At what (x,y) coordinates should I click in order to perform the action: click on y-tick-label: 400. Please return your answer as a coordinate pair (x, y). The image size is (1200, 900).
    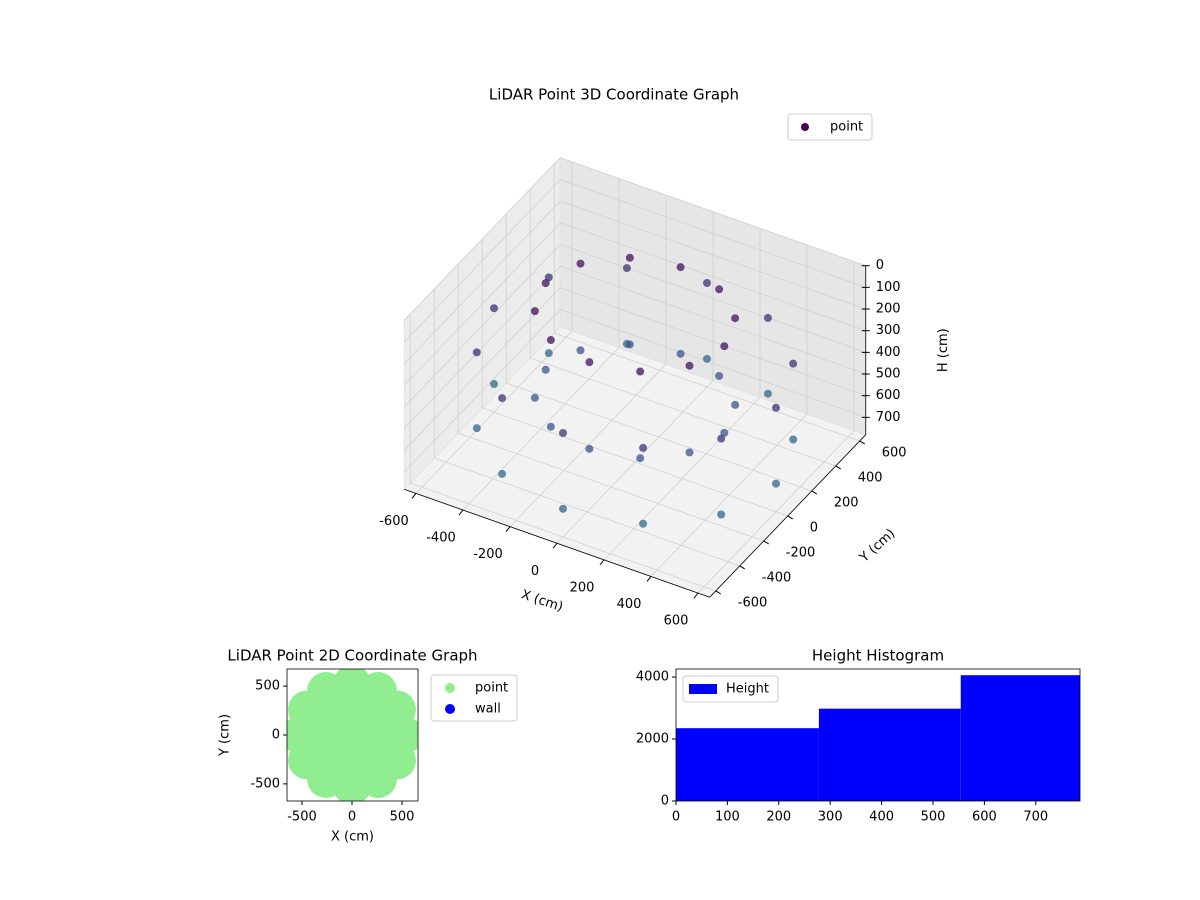
    Looking at the image, I should click on (870, 477).